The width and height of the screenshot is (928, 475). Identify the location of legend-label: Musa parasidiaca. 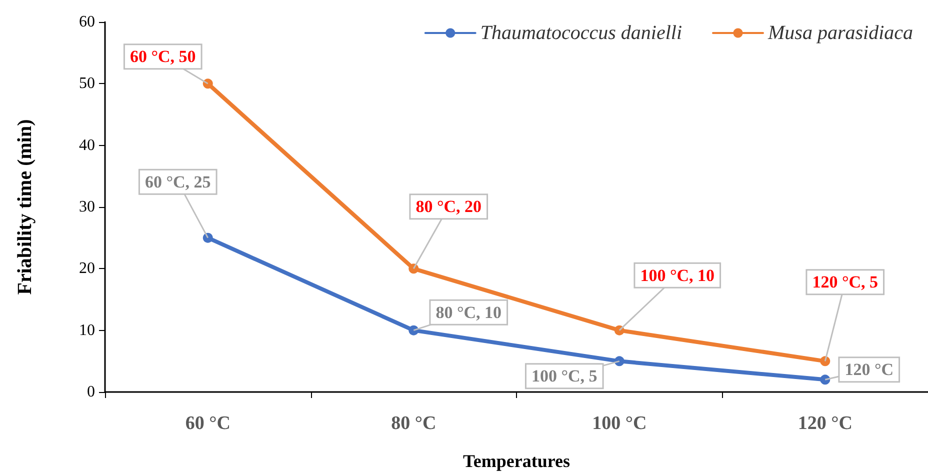
(840, 33).